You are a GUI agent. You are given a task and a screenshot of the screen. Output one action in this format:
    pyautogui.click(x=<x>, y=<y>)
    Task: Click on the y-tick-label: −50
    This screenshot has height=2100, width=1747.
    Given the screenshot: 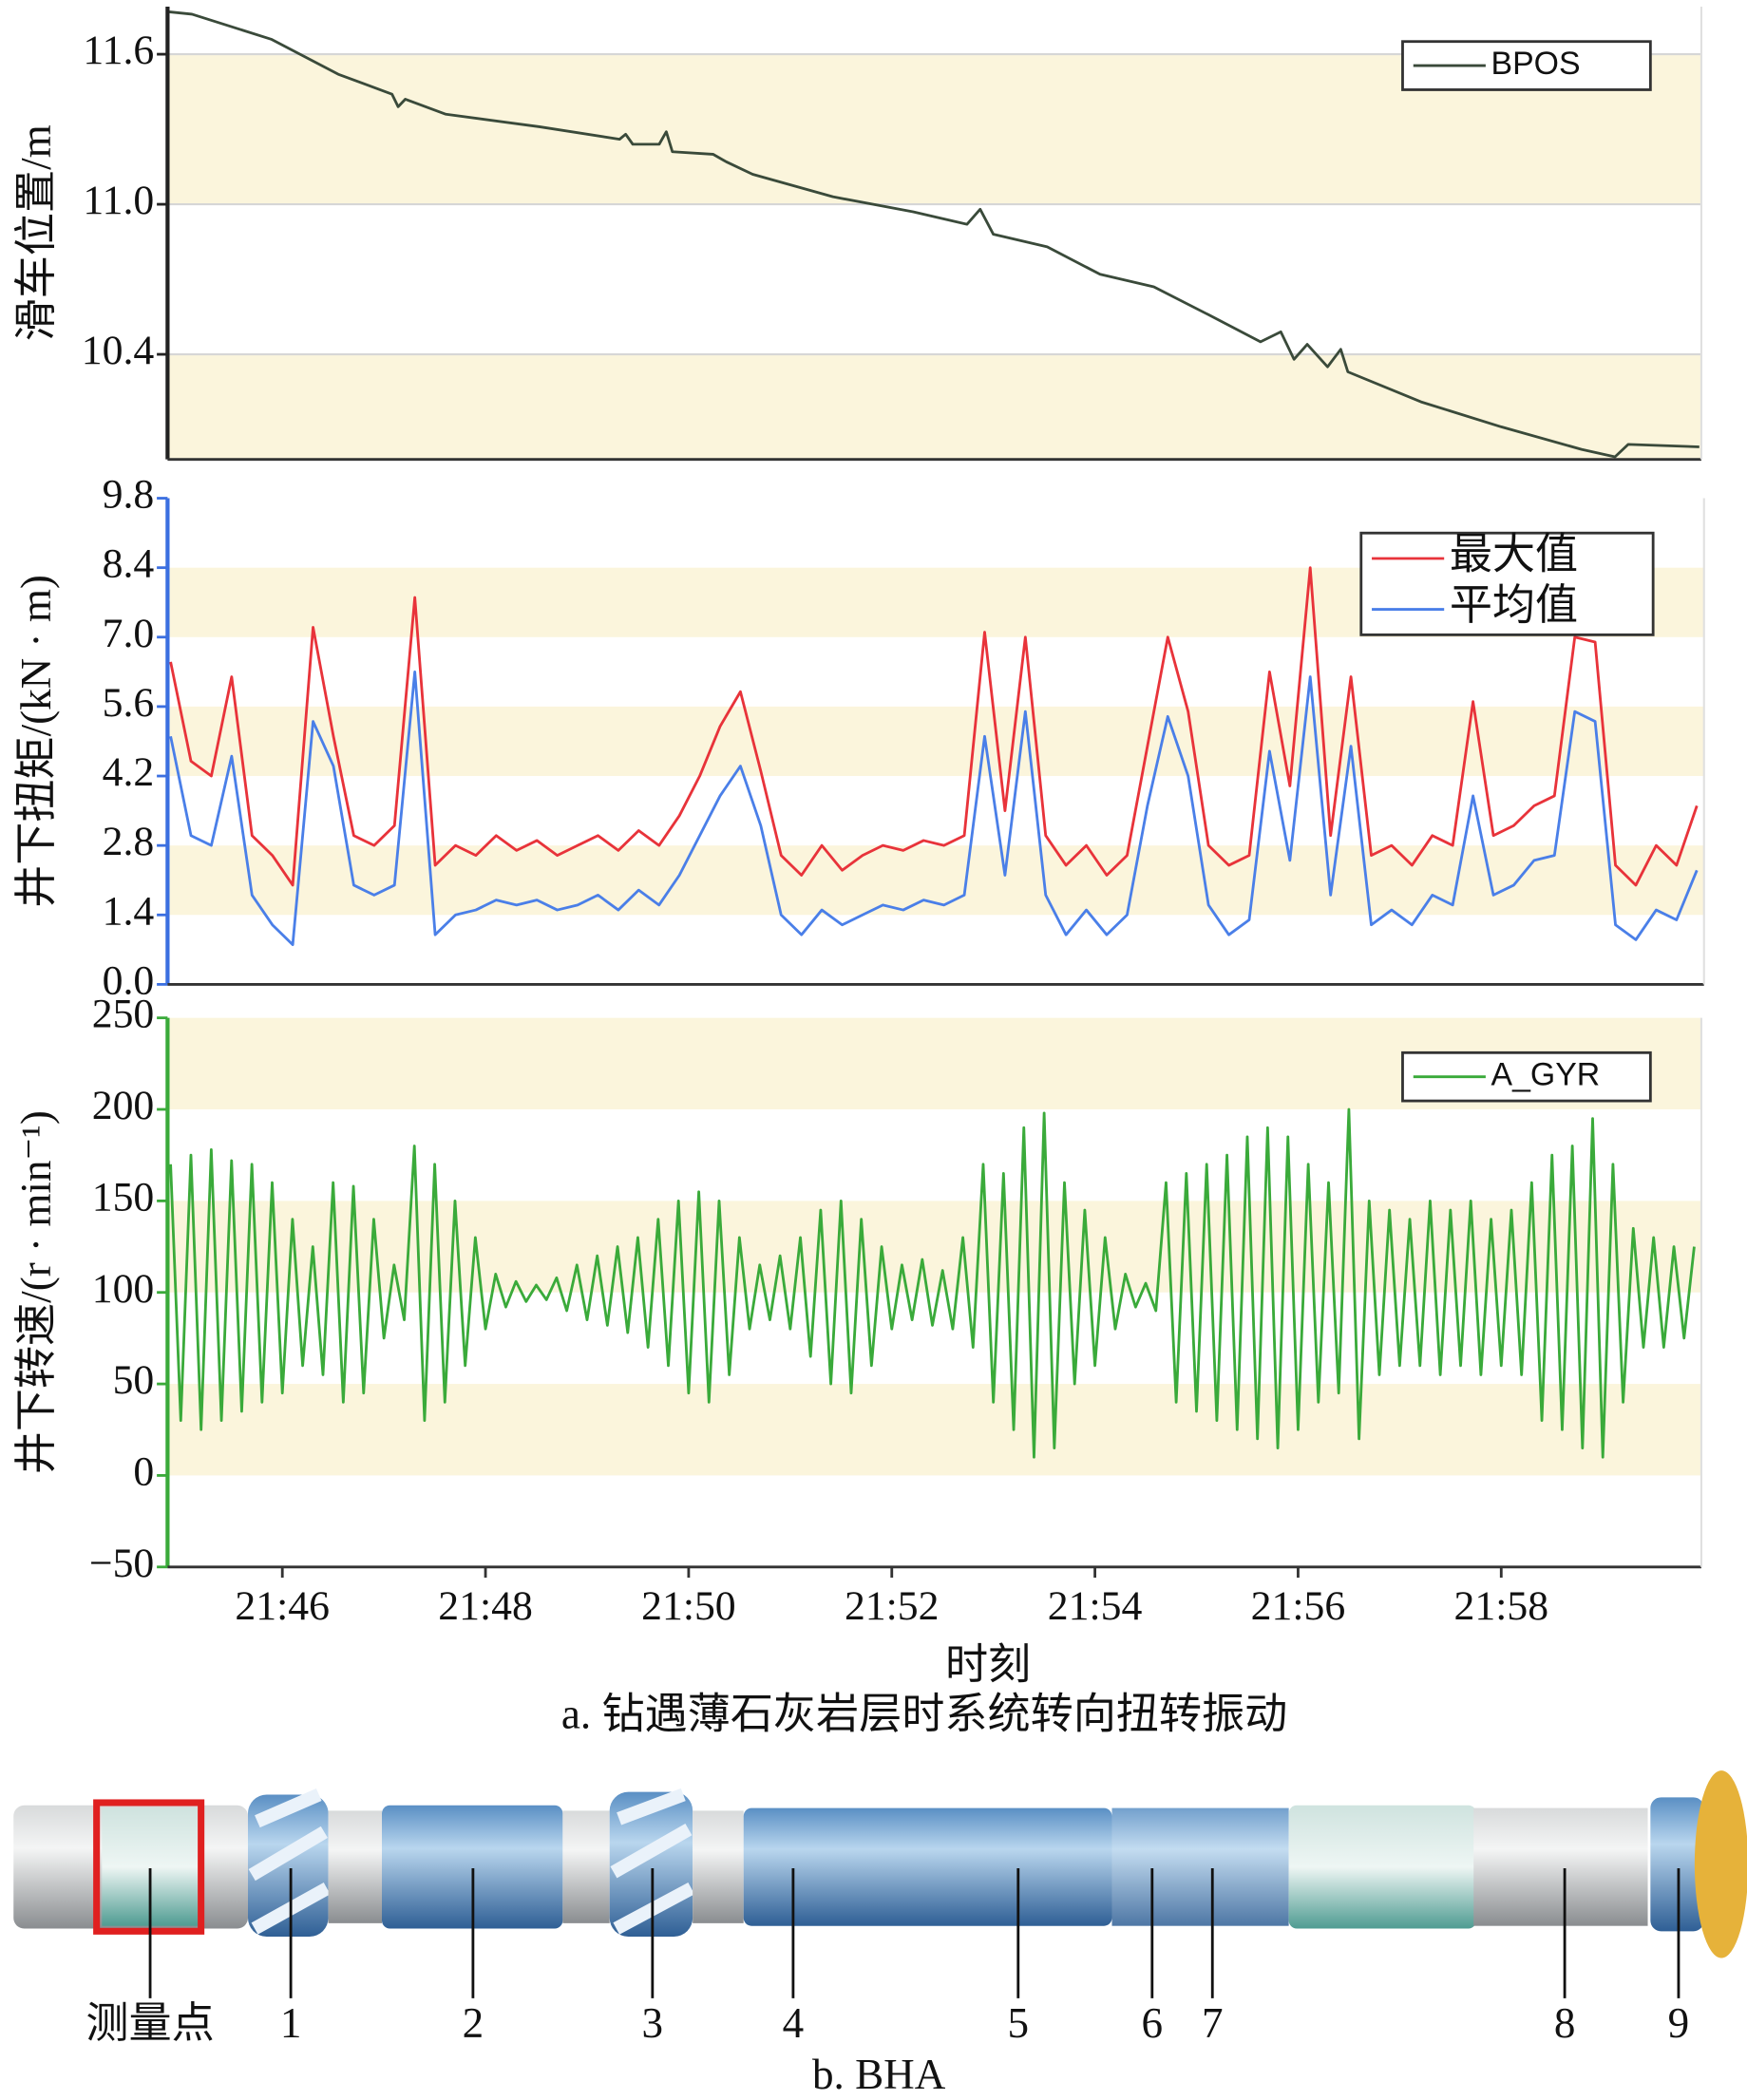 What is the action you would take?
    pyautogui.click(x=121, y=1564)
    